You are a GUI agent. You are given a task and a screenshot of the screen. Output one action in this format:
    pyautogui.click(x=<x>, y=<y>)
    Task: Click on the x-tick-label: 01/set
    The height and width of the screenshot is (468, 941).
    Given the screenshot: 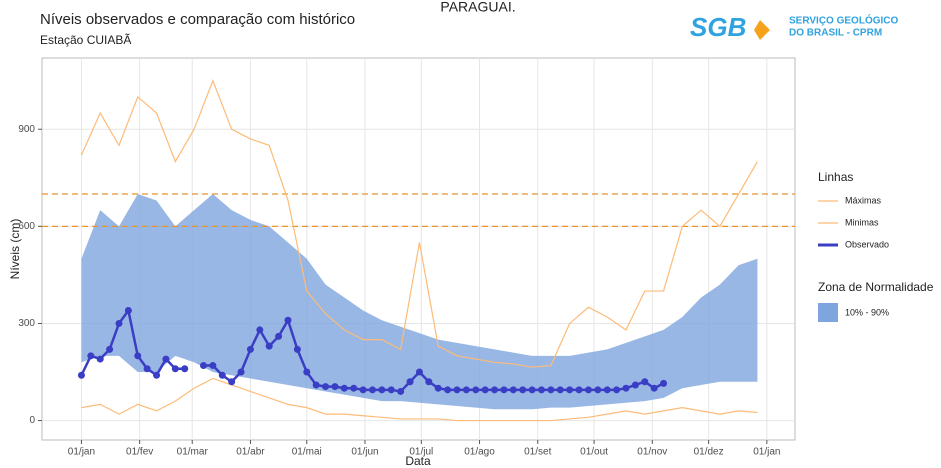 What is the action you would take?
    pyautogui.click(x=537, y=452)
    